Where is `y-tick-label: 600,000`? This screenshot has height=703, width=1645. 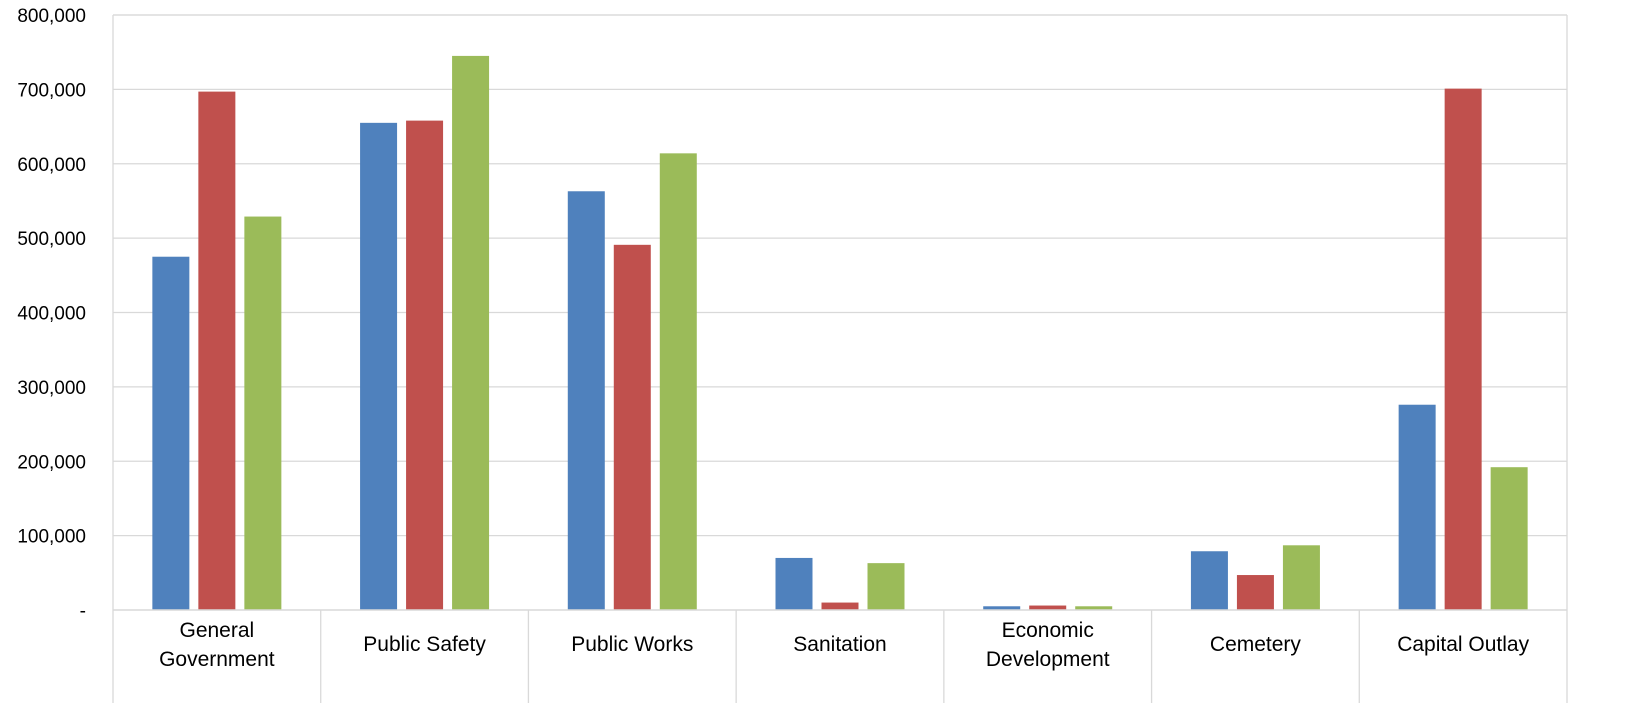
y-tick-label: 600,000 is located at coordinates (51, 165).